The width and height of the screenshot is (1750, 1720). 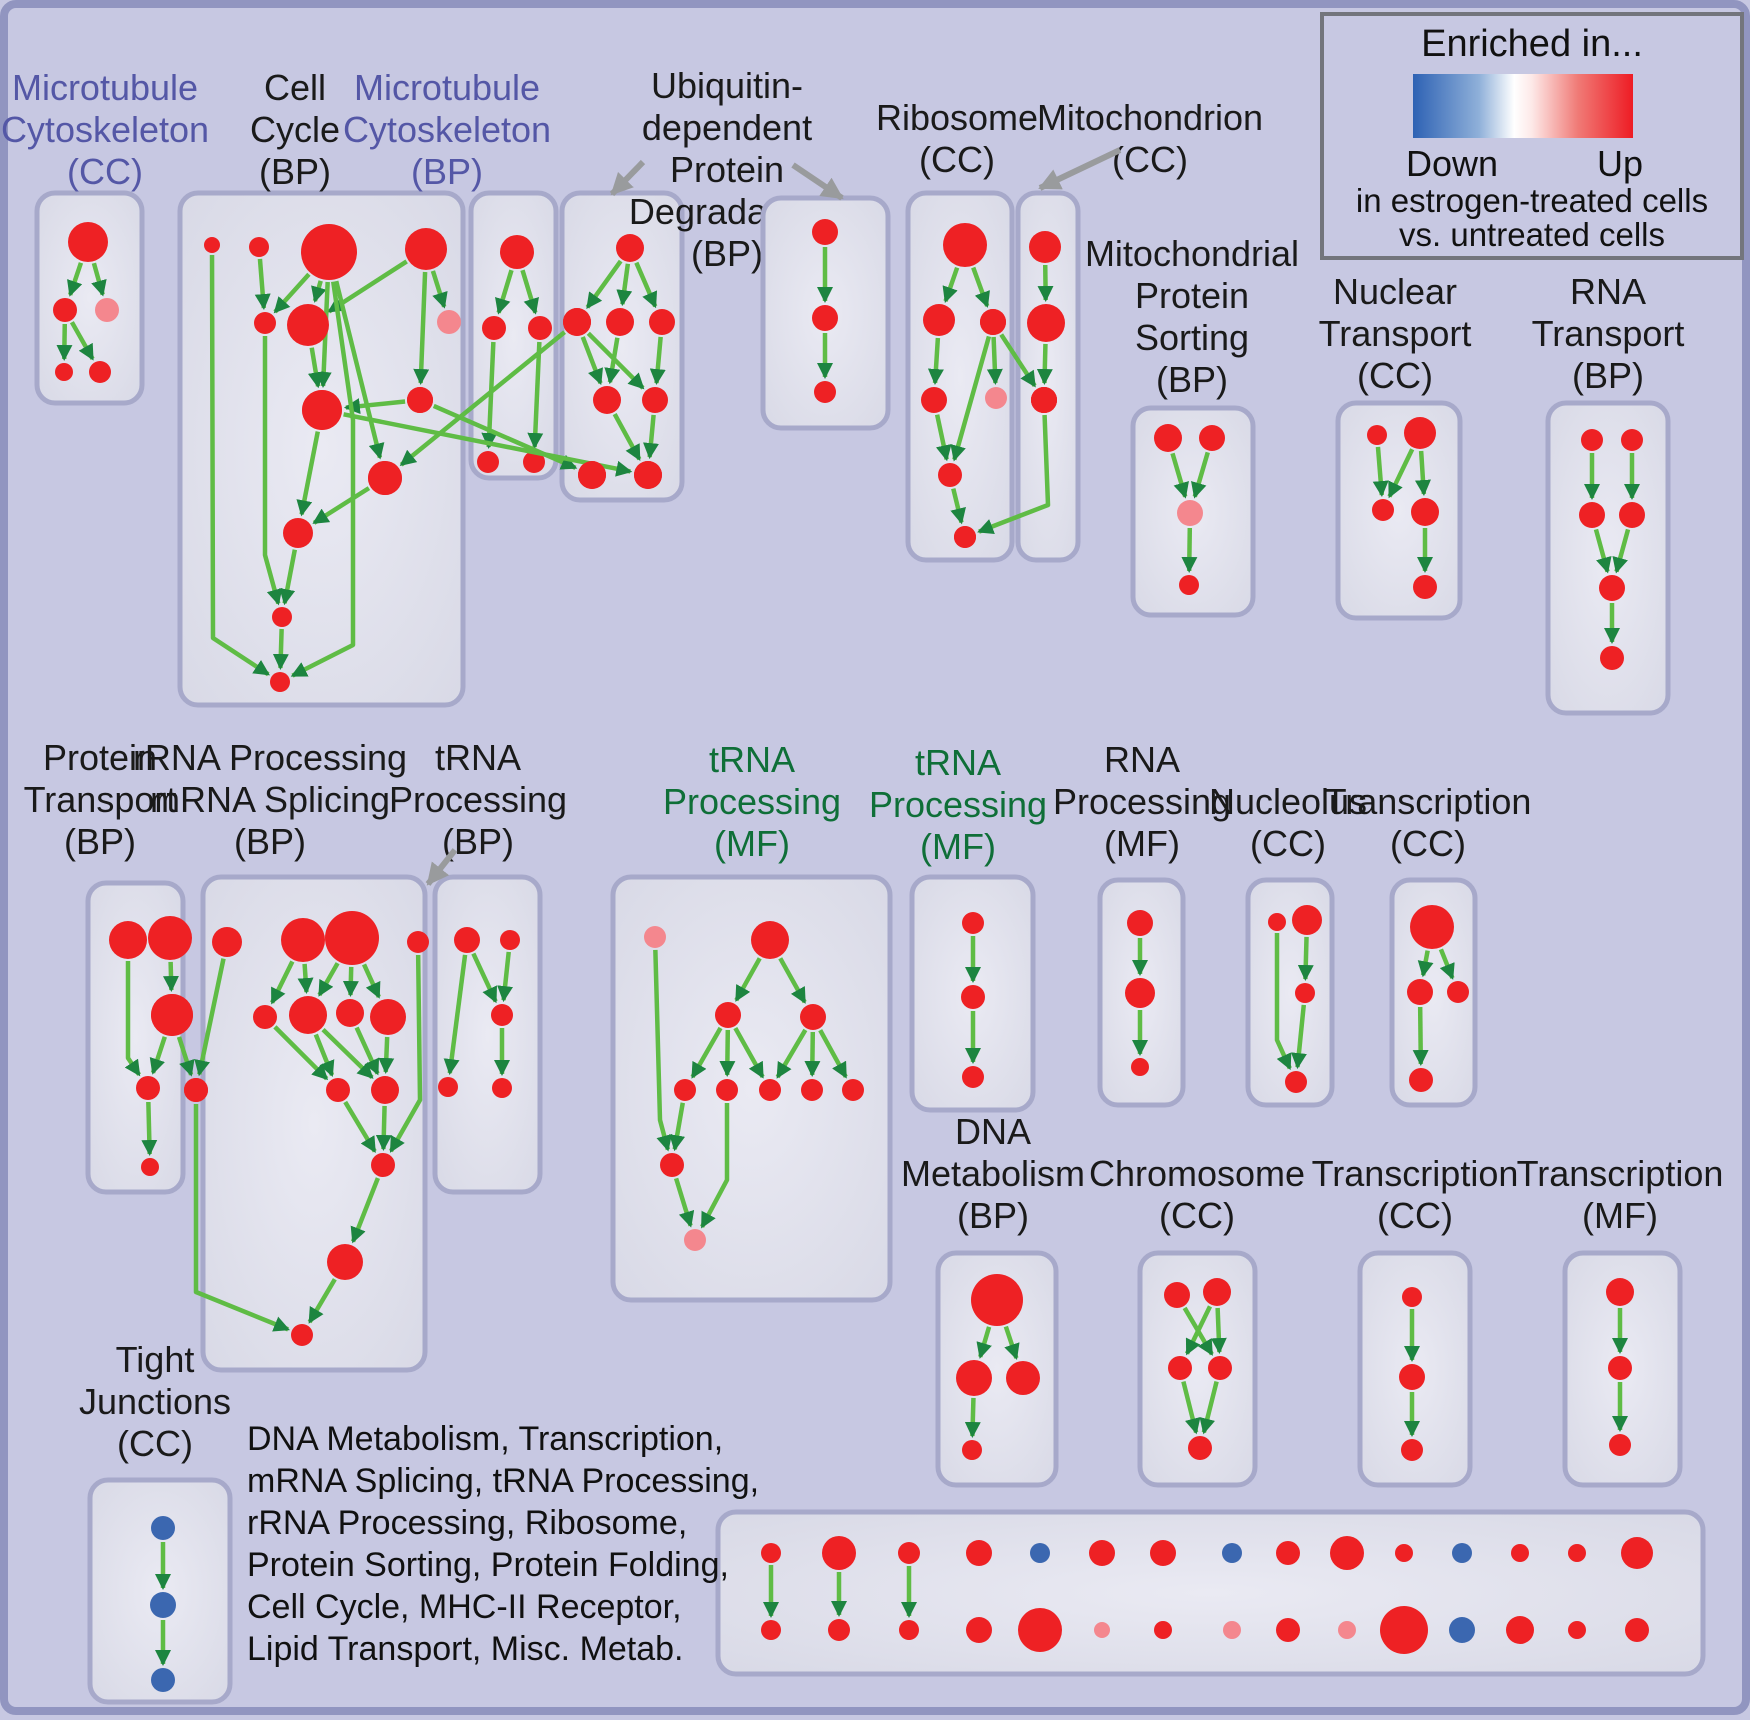 What do you see at coordinates (934, 400) in the screenshot?
I see `node-ribosome-rb4` at bounding box center [934, 400].